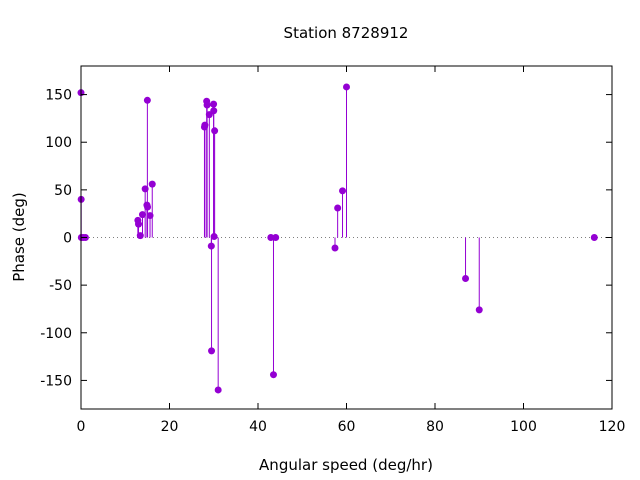 This screenshot has width=640, height=480. I want to click on x-axis-title: Angular speed (deg/hr), so click(346, 465).